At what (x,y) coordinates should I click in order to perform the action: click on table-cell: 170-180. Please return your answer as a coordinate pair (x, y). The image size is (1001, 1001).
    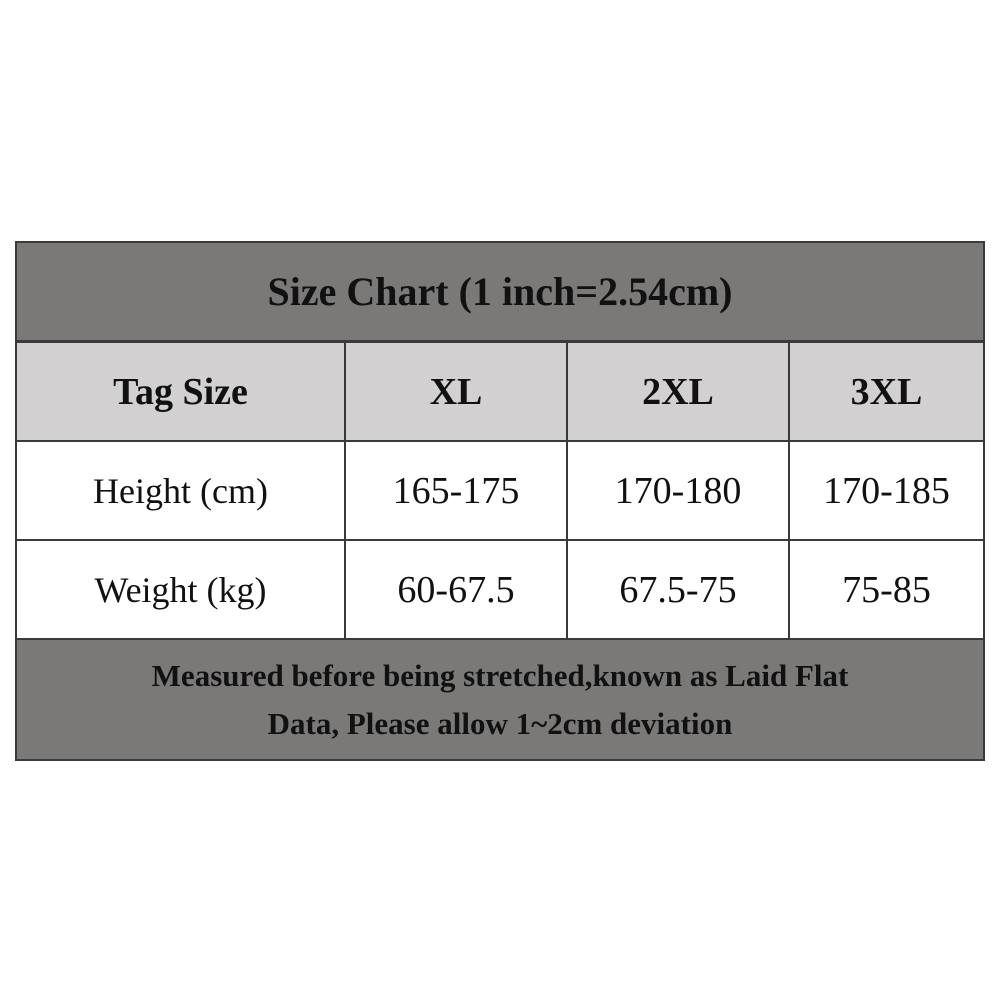
    Looking at the image, I should click on (677, 490).